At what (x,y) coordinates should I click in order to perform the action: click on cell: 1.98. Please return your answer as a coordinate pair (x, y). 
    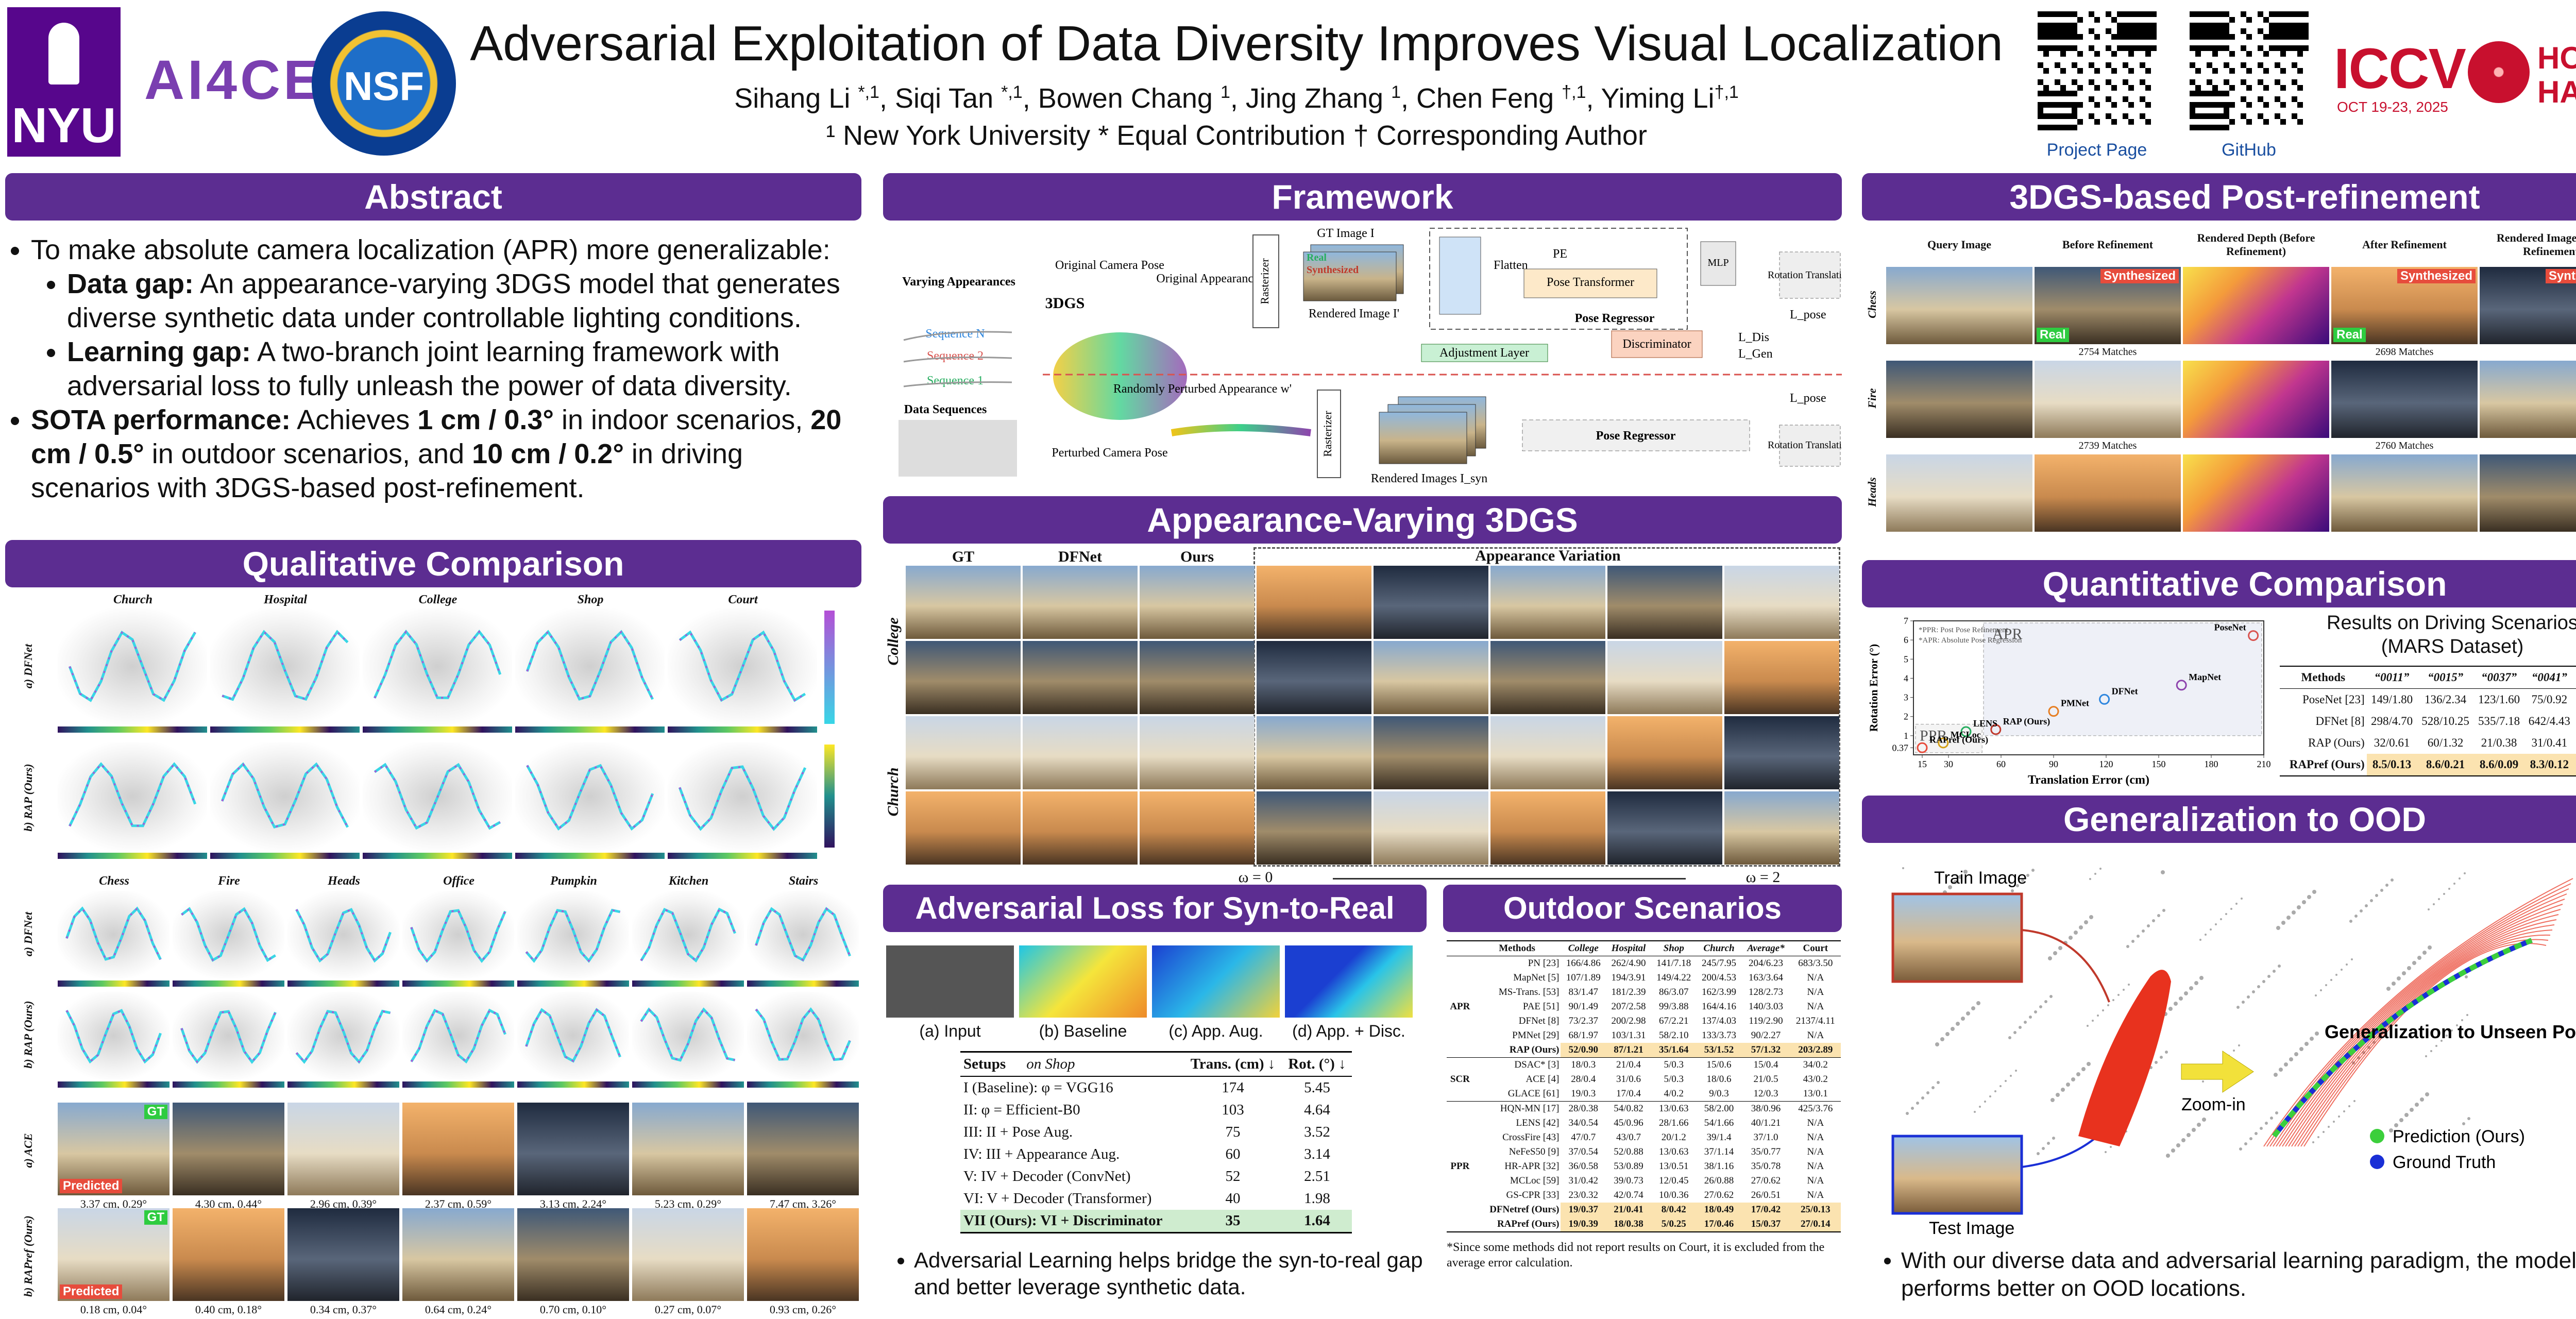
    Looking at the image, I should click on (1317, 1199).